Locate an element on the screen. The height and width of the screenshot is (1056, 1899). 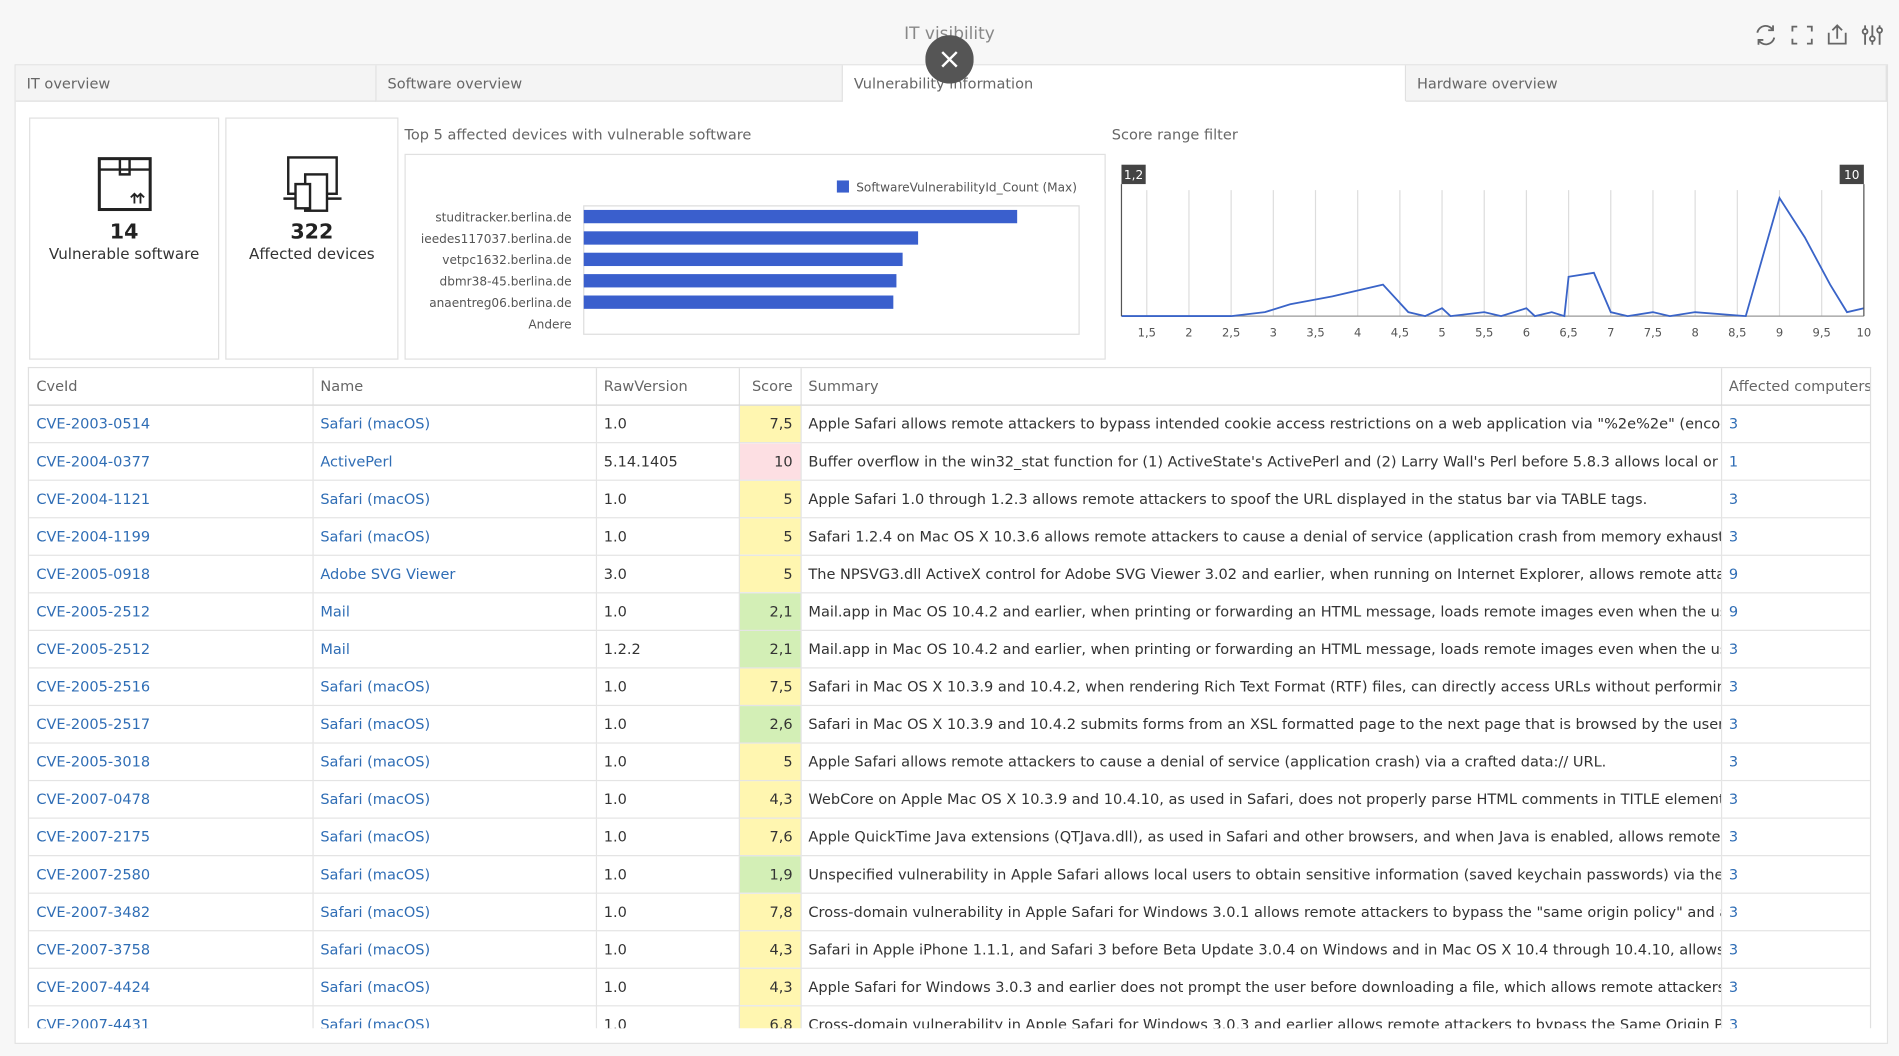
table-cell: CVE-2005-0918 is located at coordinates (171, 574).